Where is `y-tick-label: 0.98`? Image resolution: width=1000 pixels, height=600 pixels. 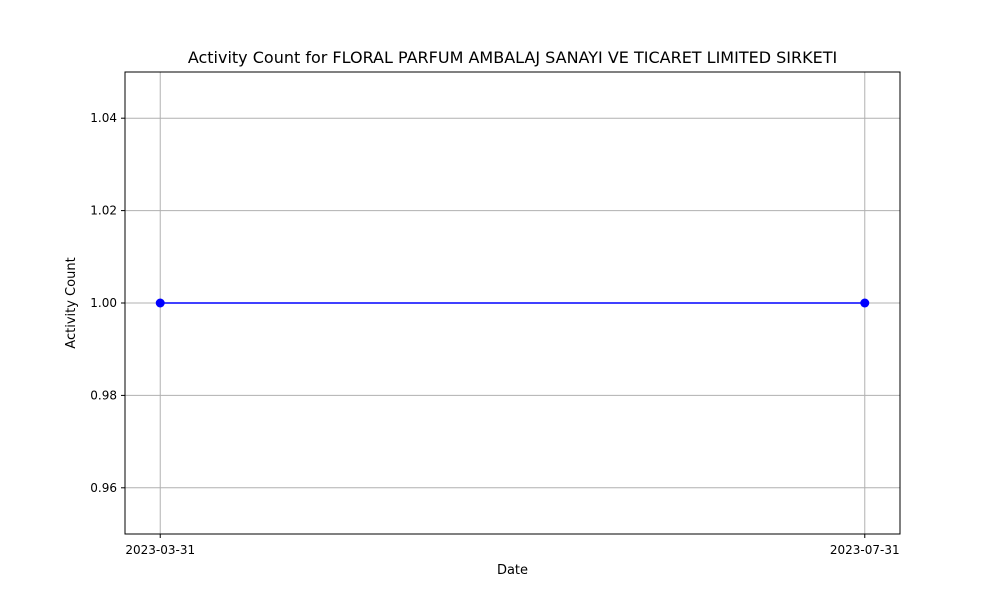
y-tick-label: 0.98 is located at coordinates (103, 395).